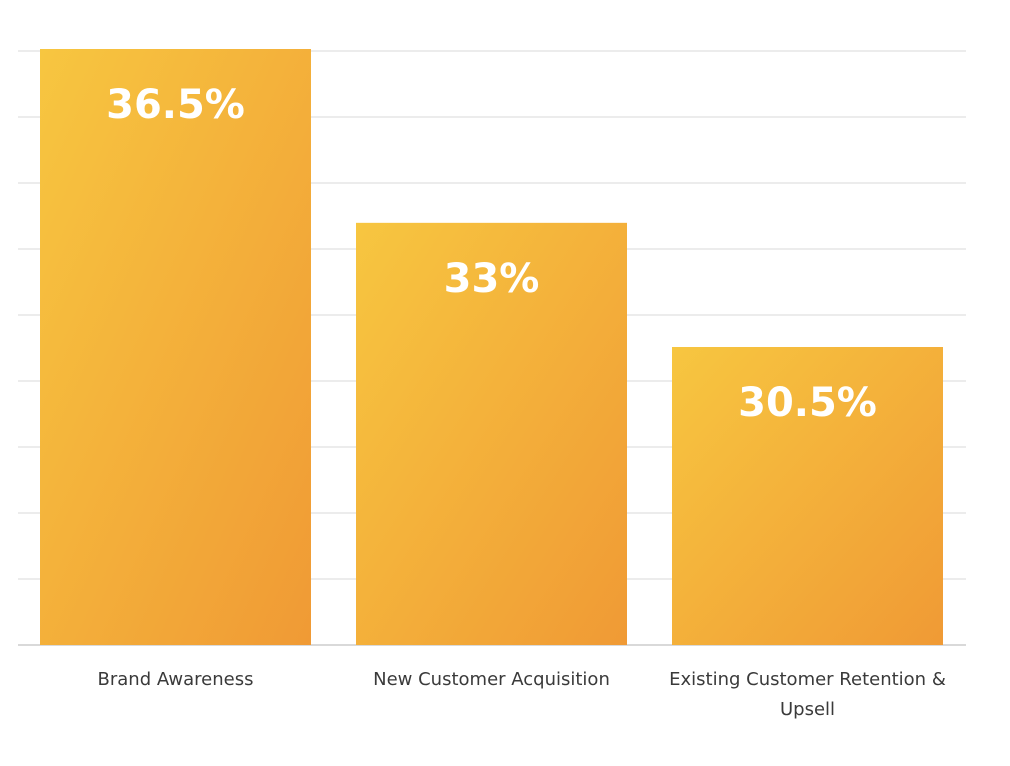 The width and height of the screenshot is (1010, 766). I want to click on category-label-line: New Customer Acquisition, so click(491, 679).